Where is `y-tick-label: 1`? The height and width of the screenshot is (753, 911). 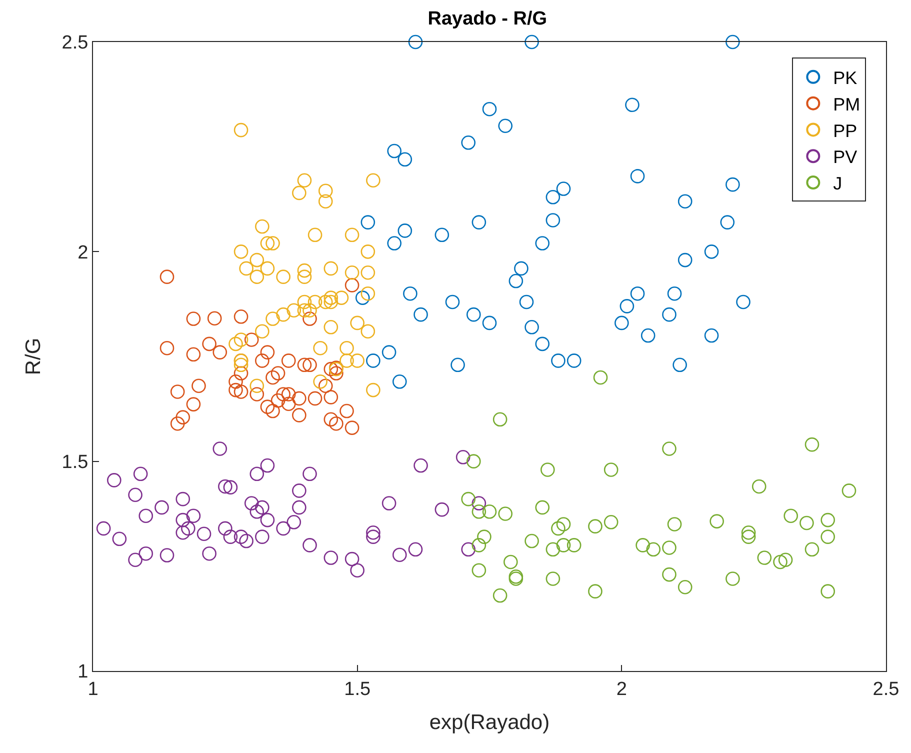
y-tick-label: 1 is located at coordinates (83, 672).